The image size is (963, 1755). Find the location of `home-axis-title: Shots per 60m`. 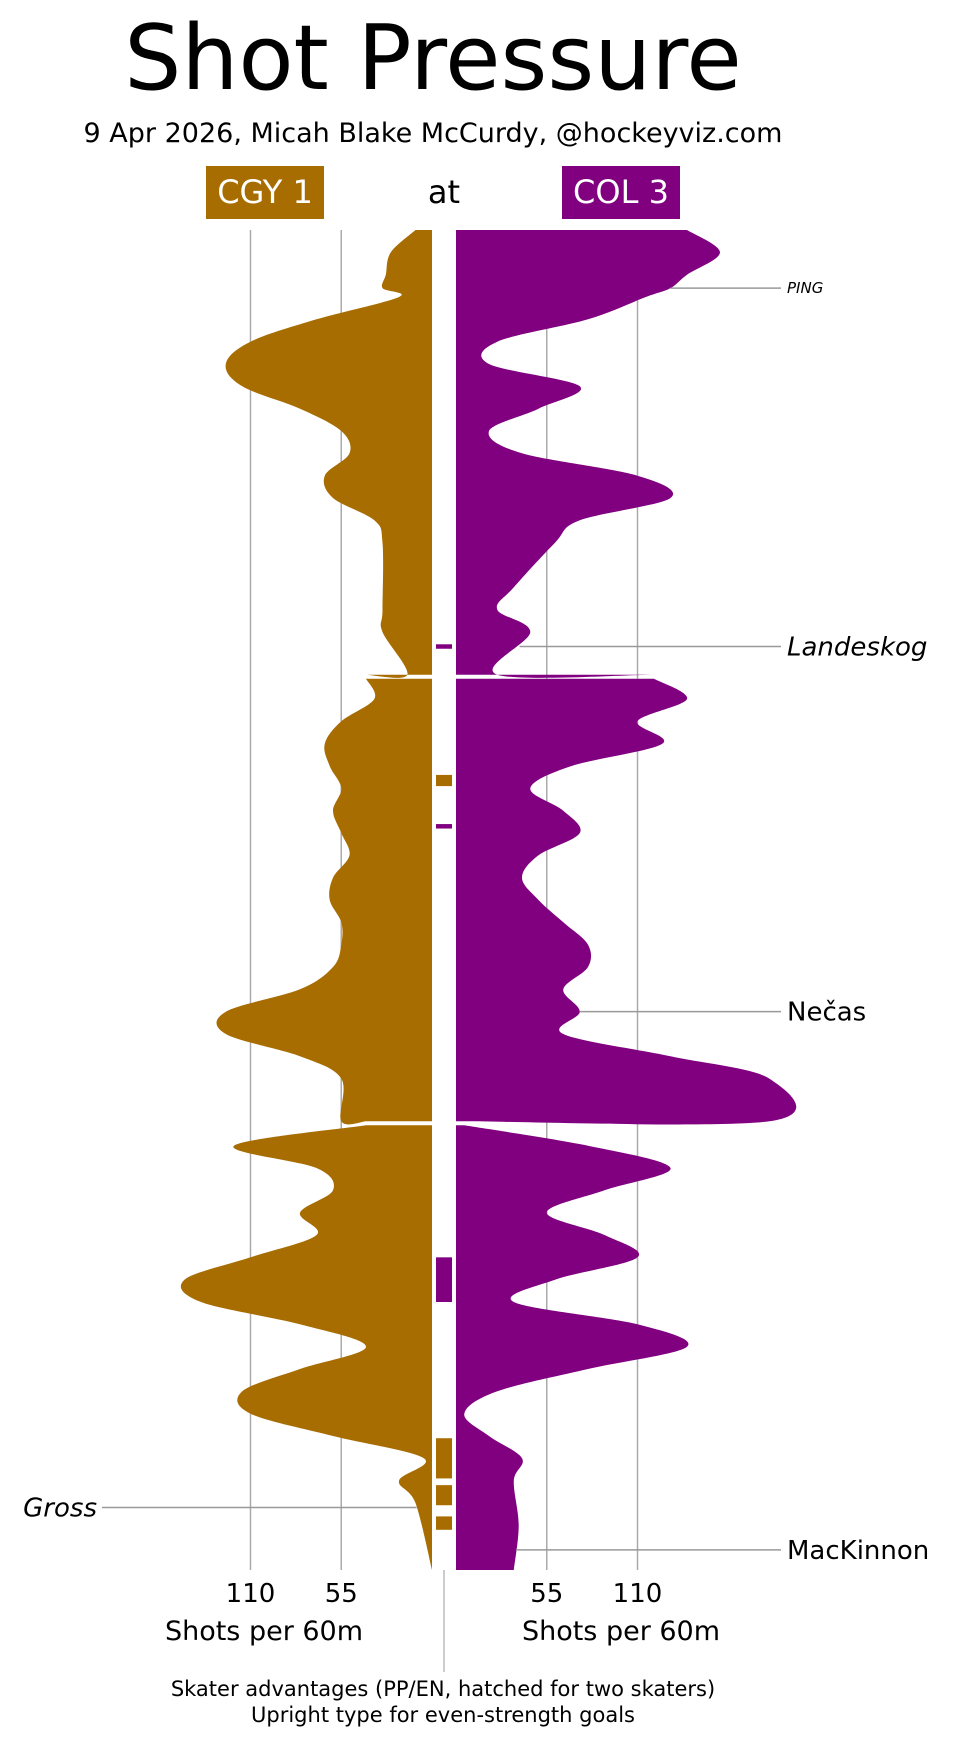

home-axis-title: Shots per 60m is located at coordinates (621, 1631).